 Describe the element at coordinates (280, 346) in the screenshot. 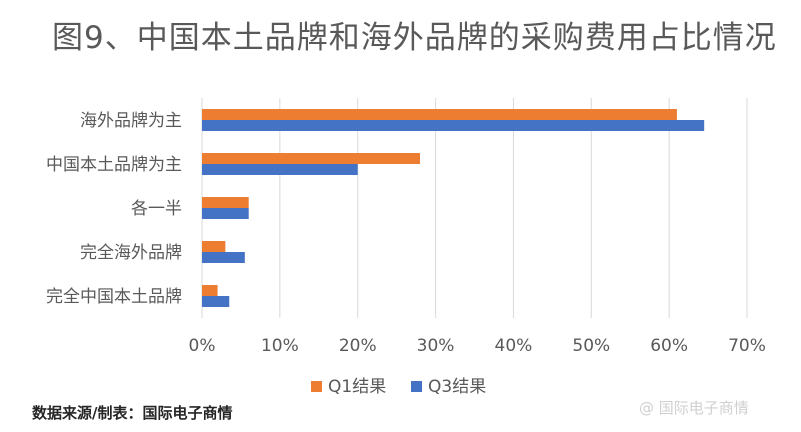

I see `x-tick-label: 10%` at that location.